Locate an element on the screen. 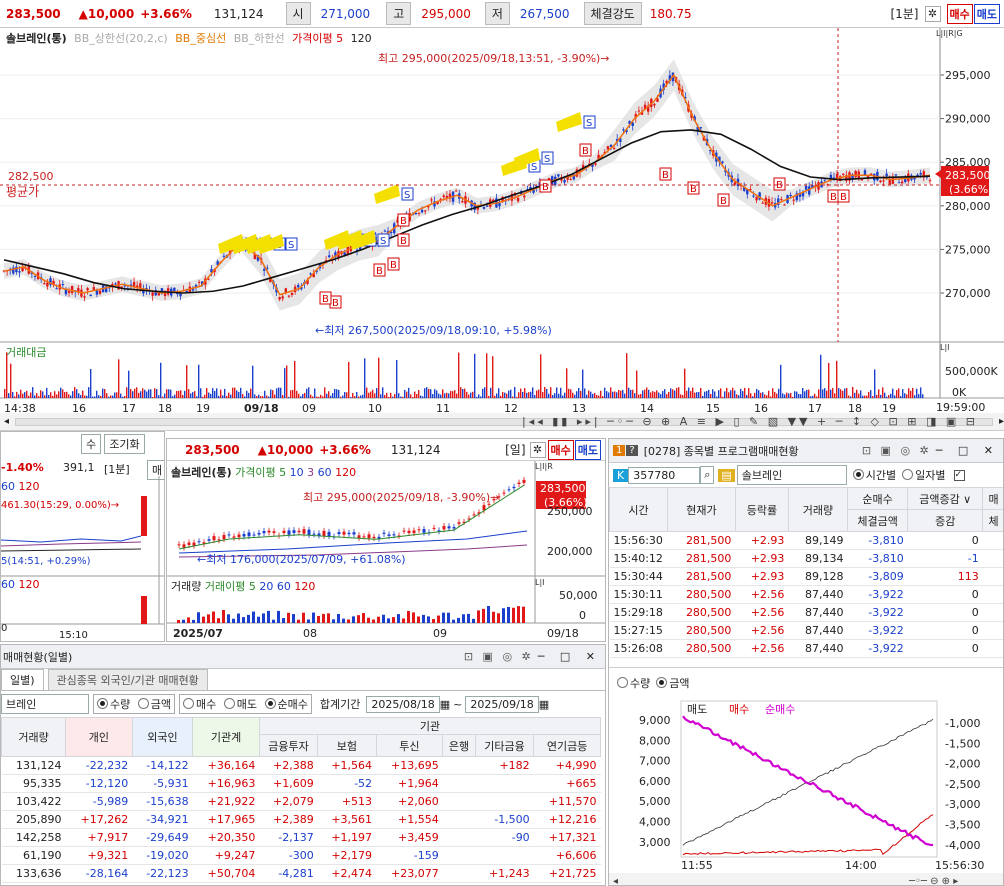  option-amt: 금액 is located at coordinates (154, 704).